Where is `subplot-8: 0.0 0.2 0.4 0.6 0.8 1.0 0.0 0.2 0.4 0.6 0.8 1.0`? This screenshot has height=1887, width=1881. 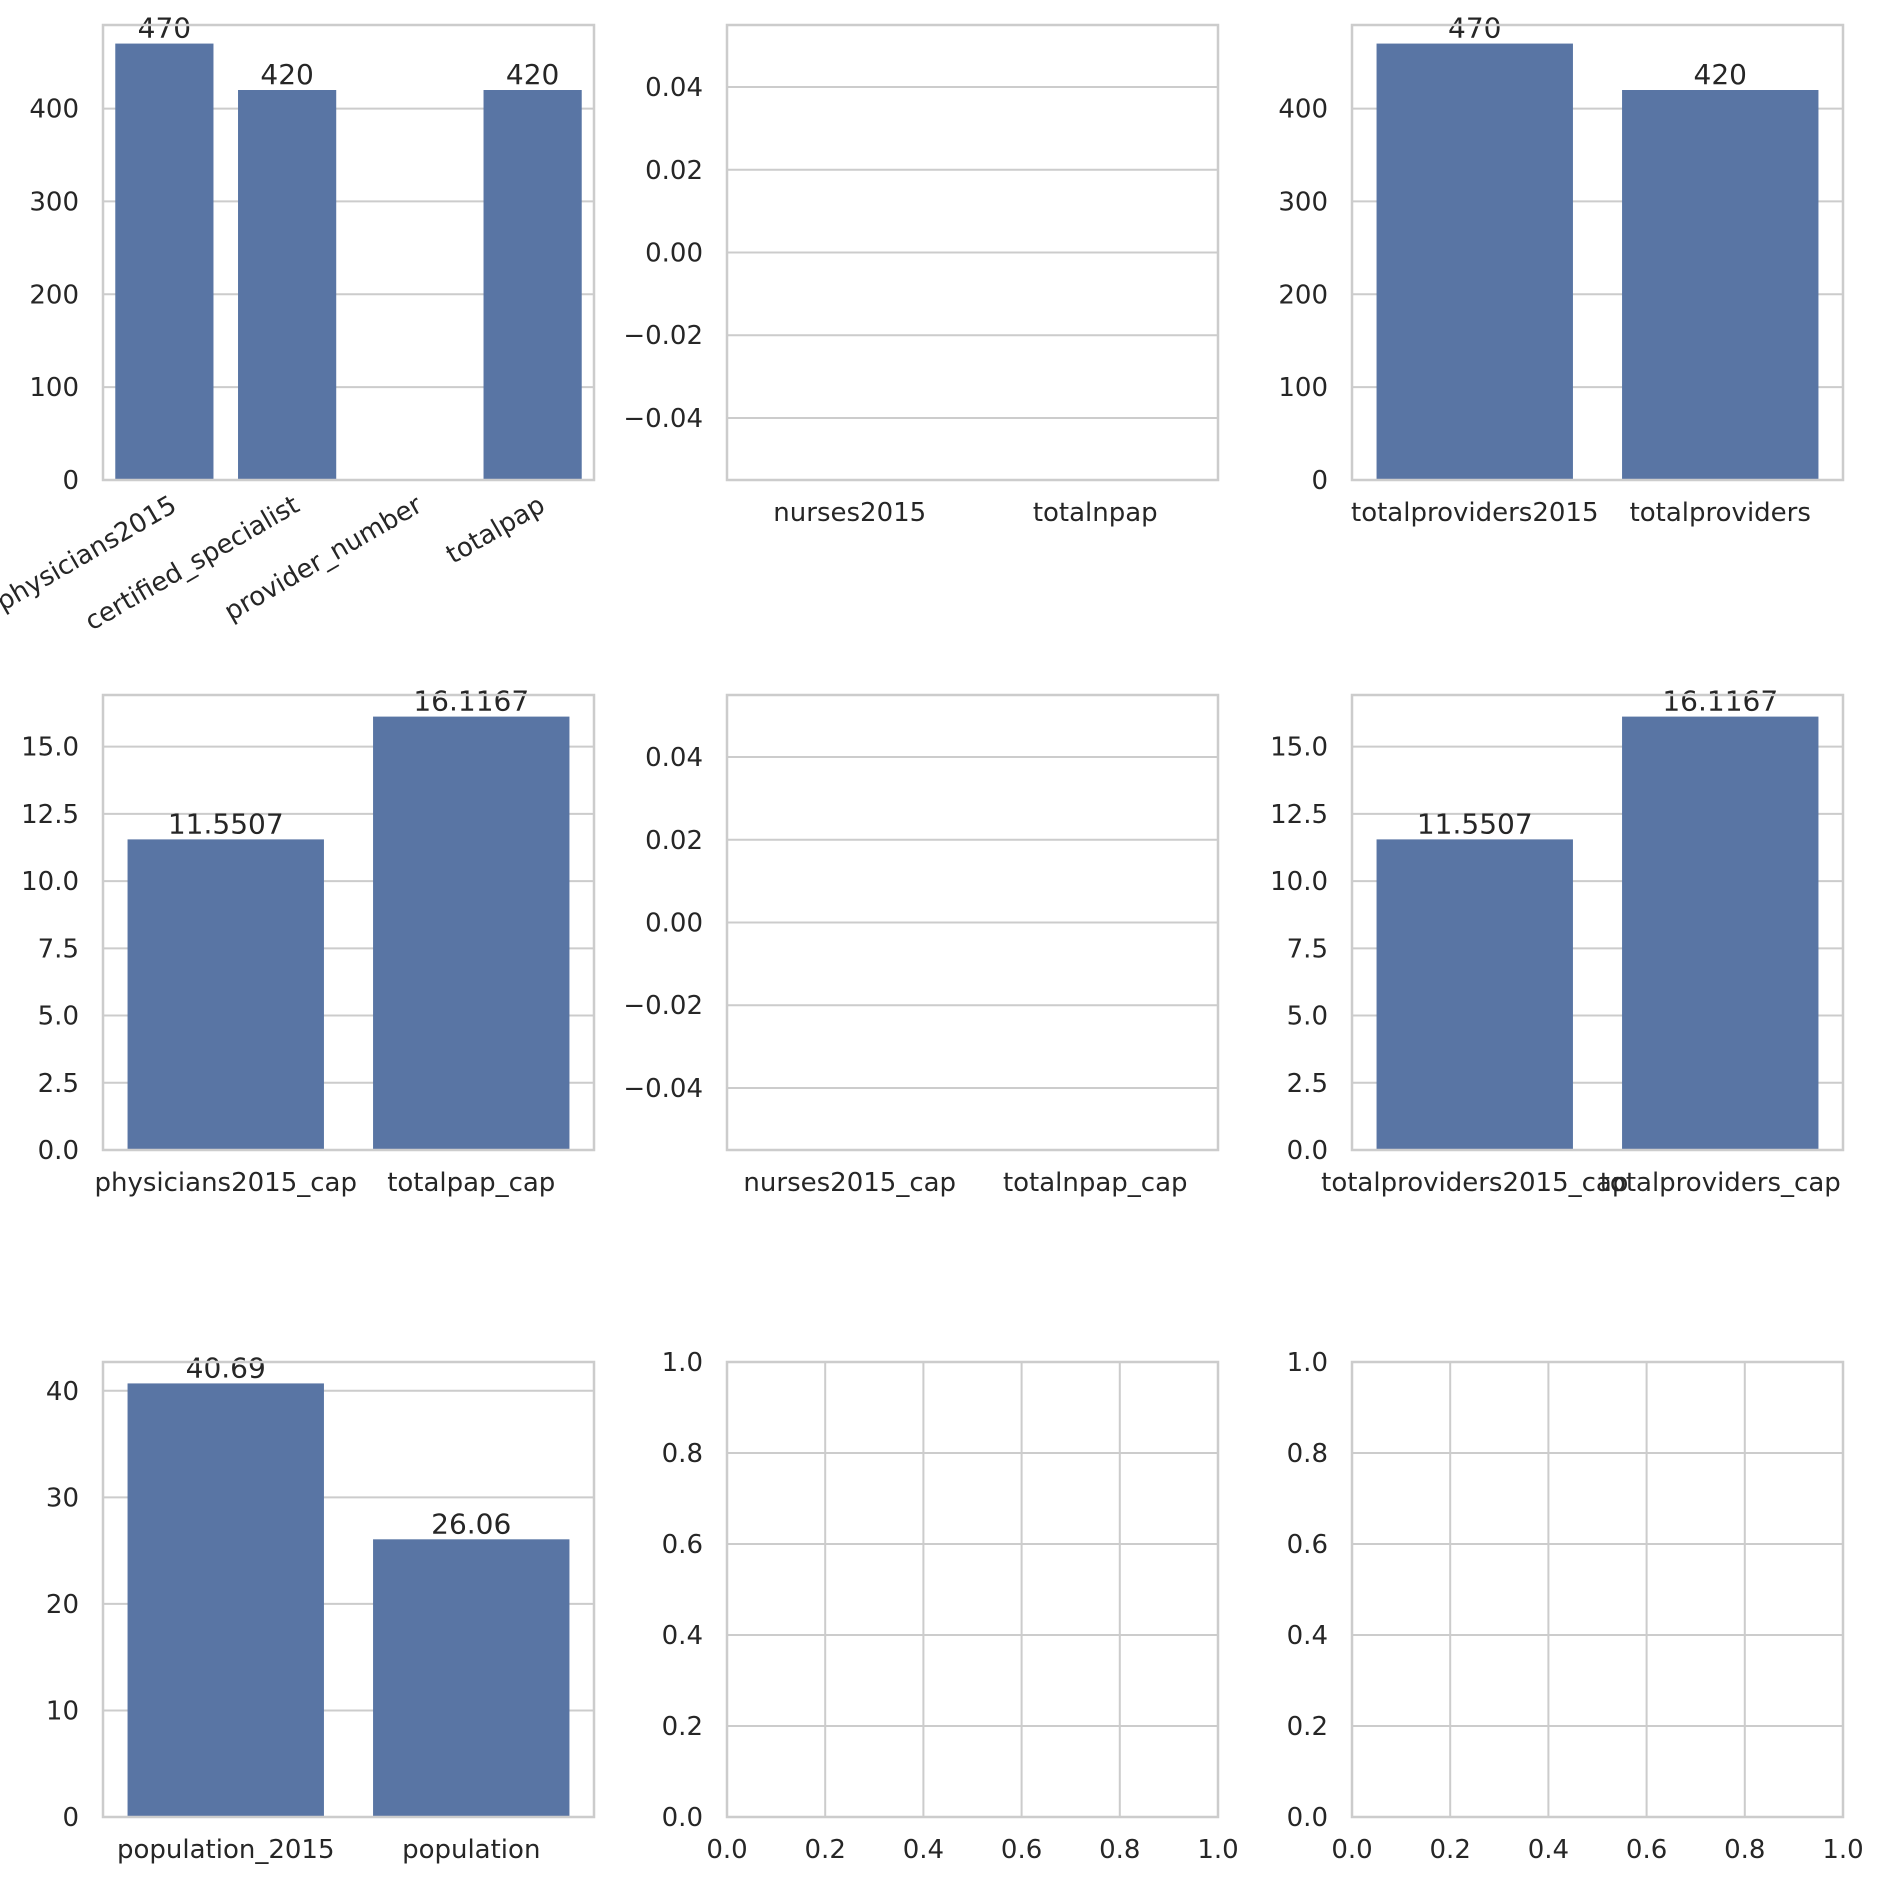
subplot-8: 0.0 0.2 0.4 0.6 0.8 1.0 0.0 0.2 0.4 0.6 0.8 1.0 is located at coordinates (950, 1606).